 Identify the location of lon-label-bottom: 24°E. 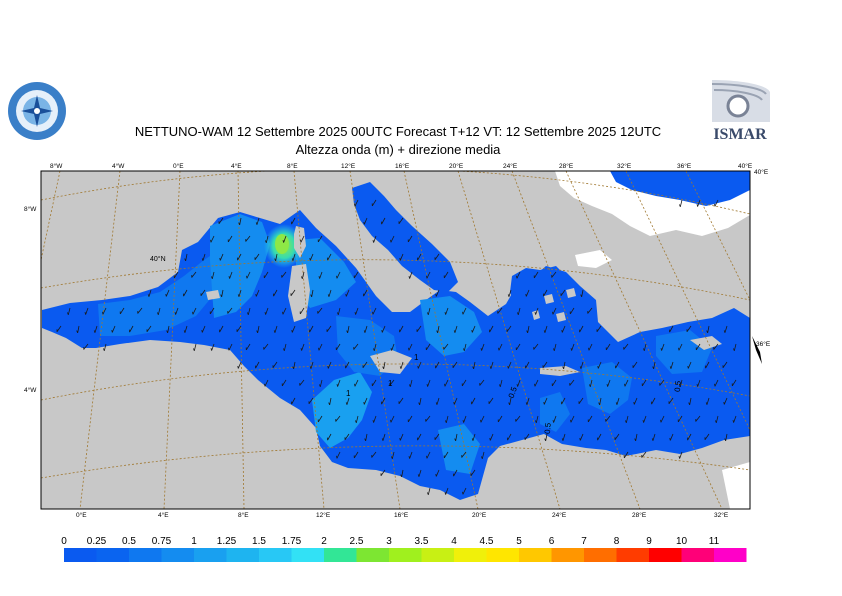
(559, 515).